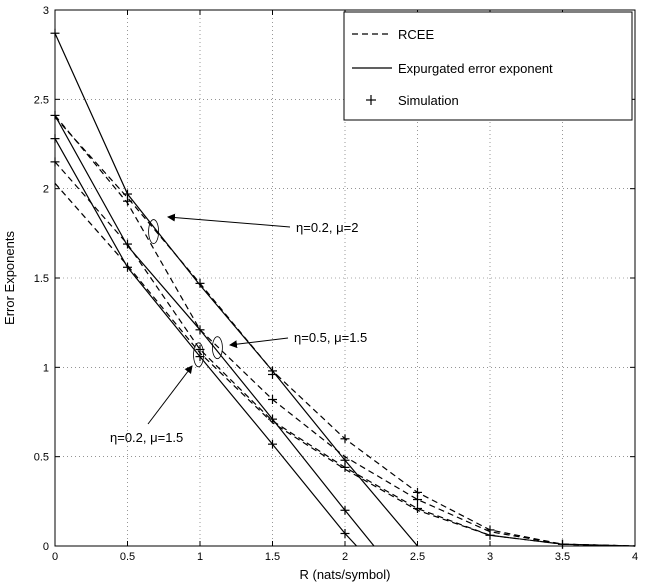 The image size is (651, 585). What do you see at coordinates (41, 458) in the screenshot?
I see `y-tick-label: 0.5` at bounding box center [41, 458].